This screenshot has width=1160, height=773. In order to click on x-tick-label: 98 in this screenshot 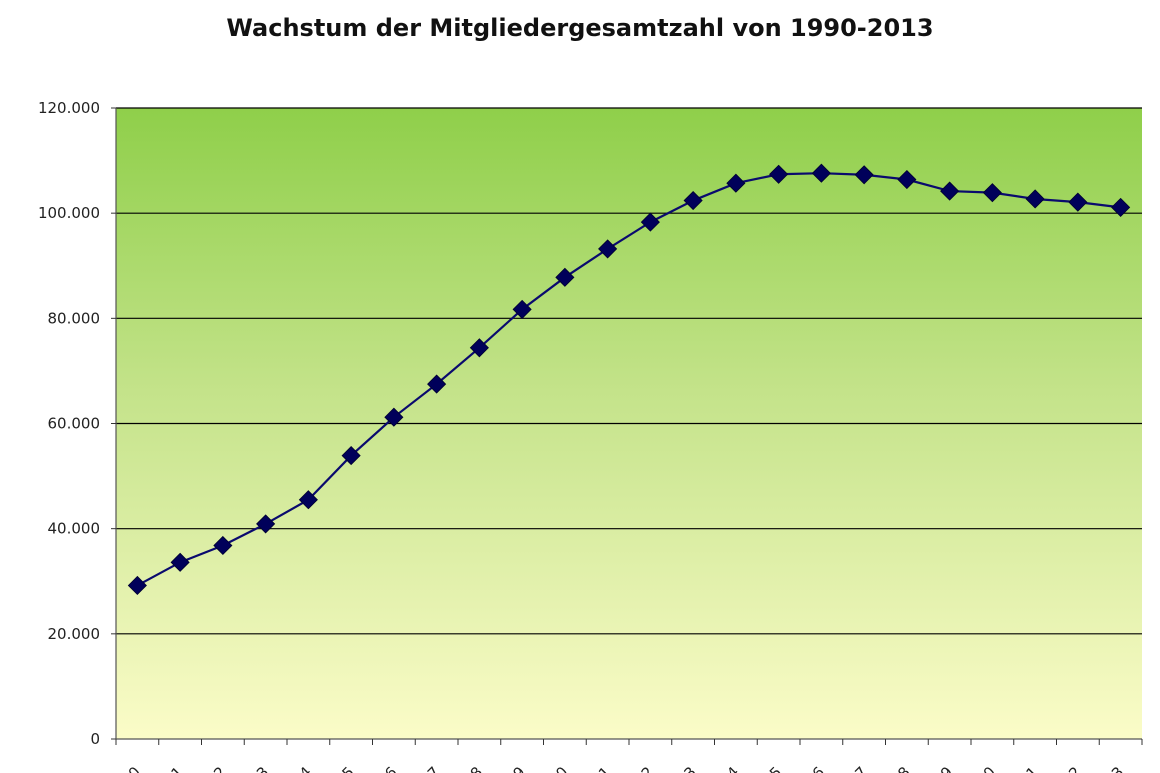, I will do `click(473, 768)`.